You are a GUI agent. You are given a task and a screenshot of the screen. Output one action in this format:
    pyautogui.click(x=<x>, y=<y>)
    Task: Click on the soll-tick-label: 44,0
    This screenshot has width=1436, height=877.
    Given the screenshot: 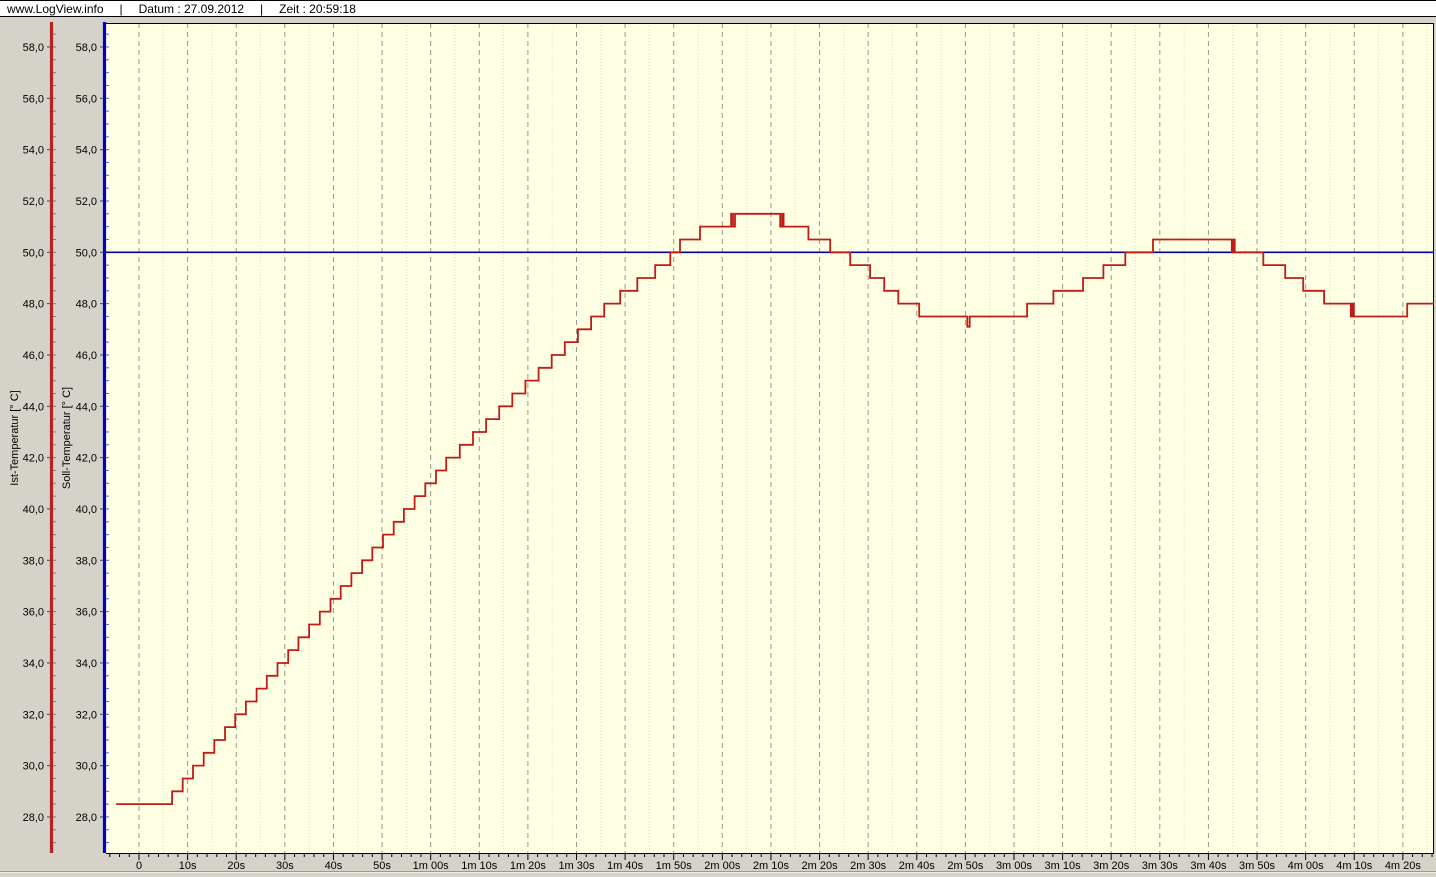 What is the action you would take?
    pyautogui.click(x=86, y=407)
    